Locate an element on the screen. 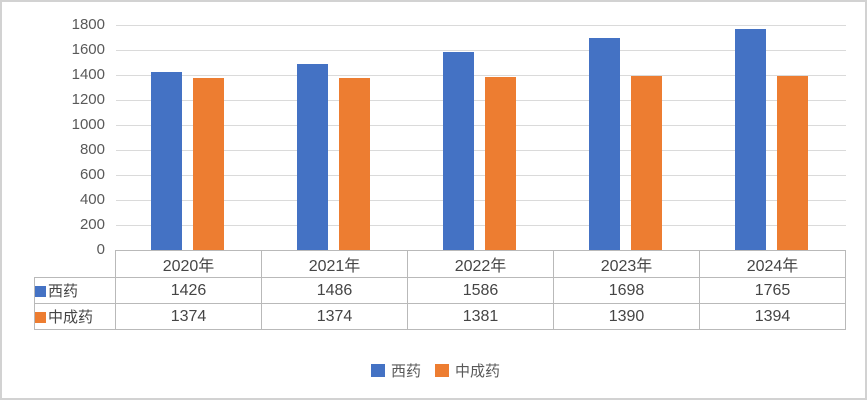 This screenshot has height=400, width=867. table-row-s1: 中成药 1374 1374 1381 1390 1394 is located at coordinates (440, 316).